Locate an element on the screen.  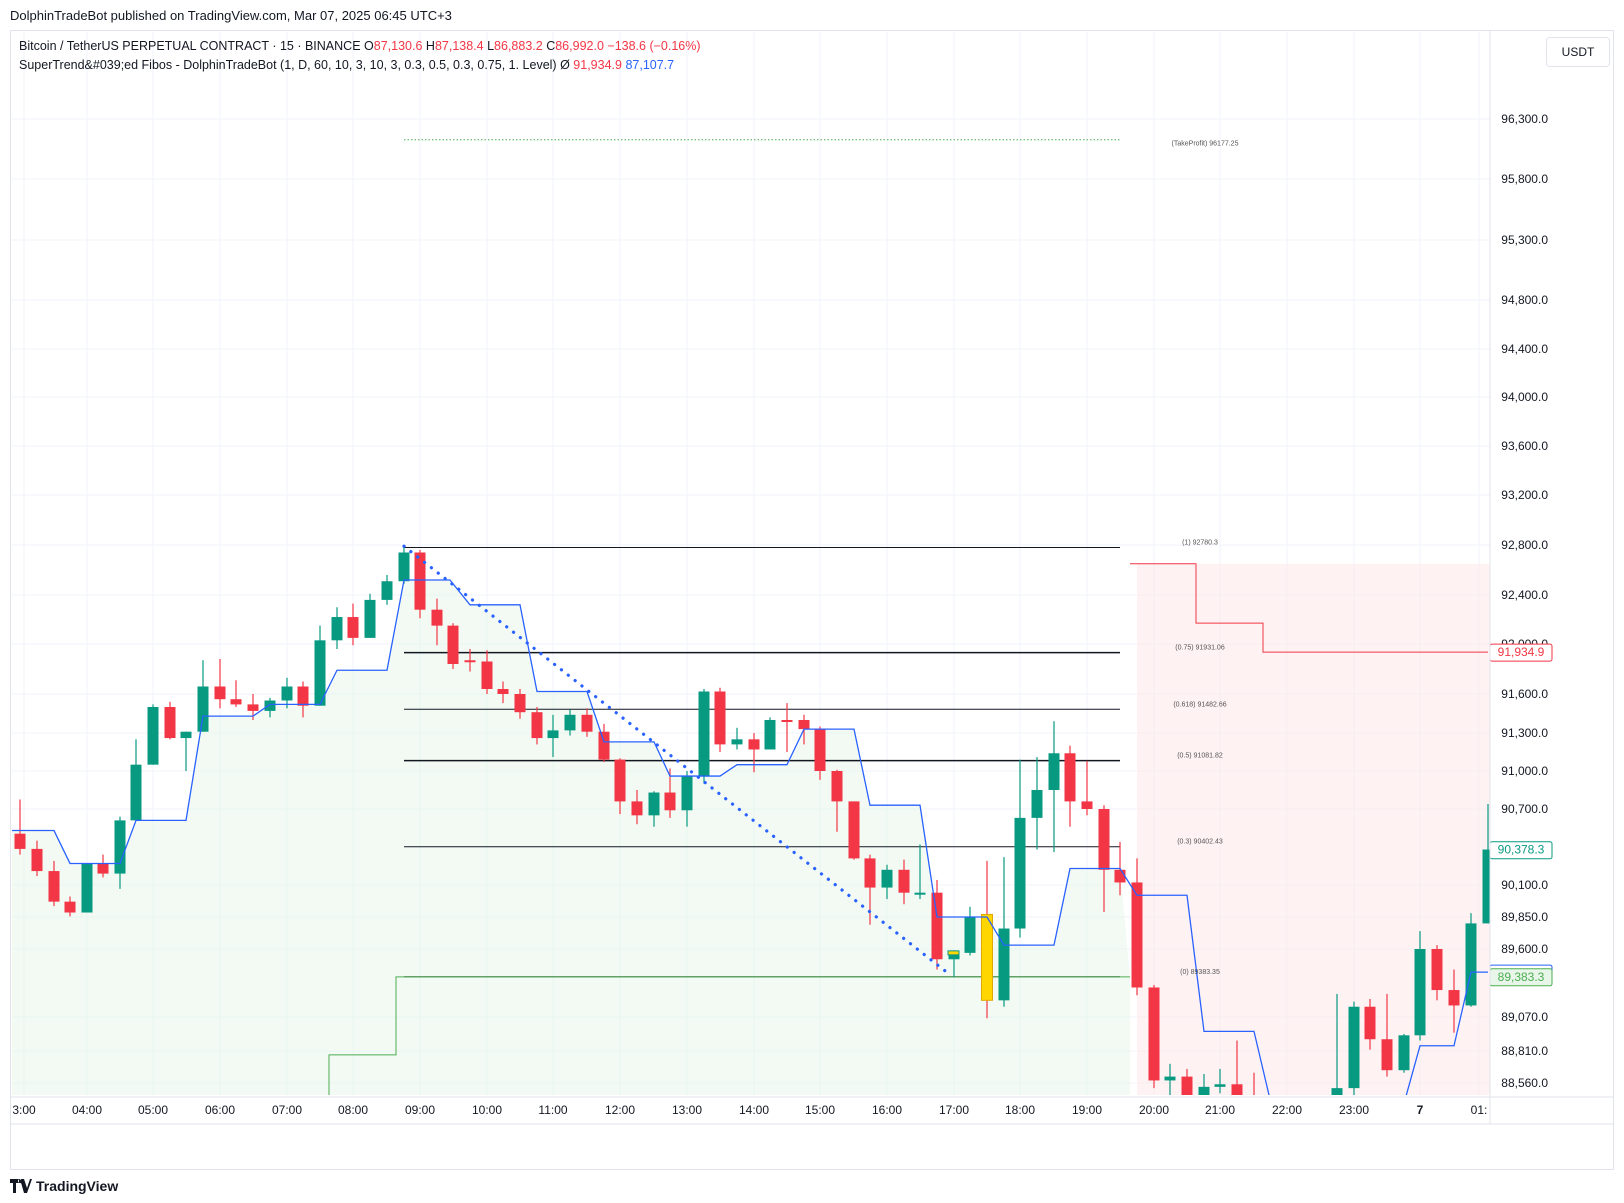
bear-zone-fill is located at coordinates (1313, 829).